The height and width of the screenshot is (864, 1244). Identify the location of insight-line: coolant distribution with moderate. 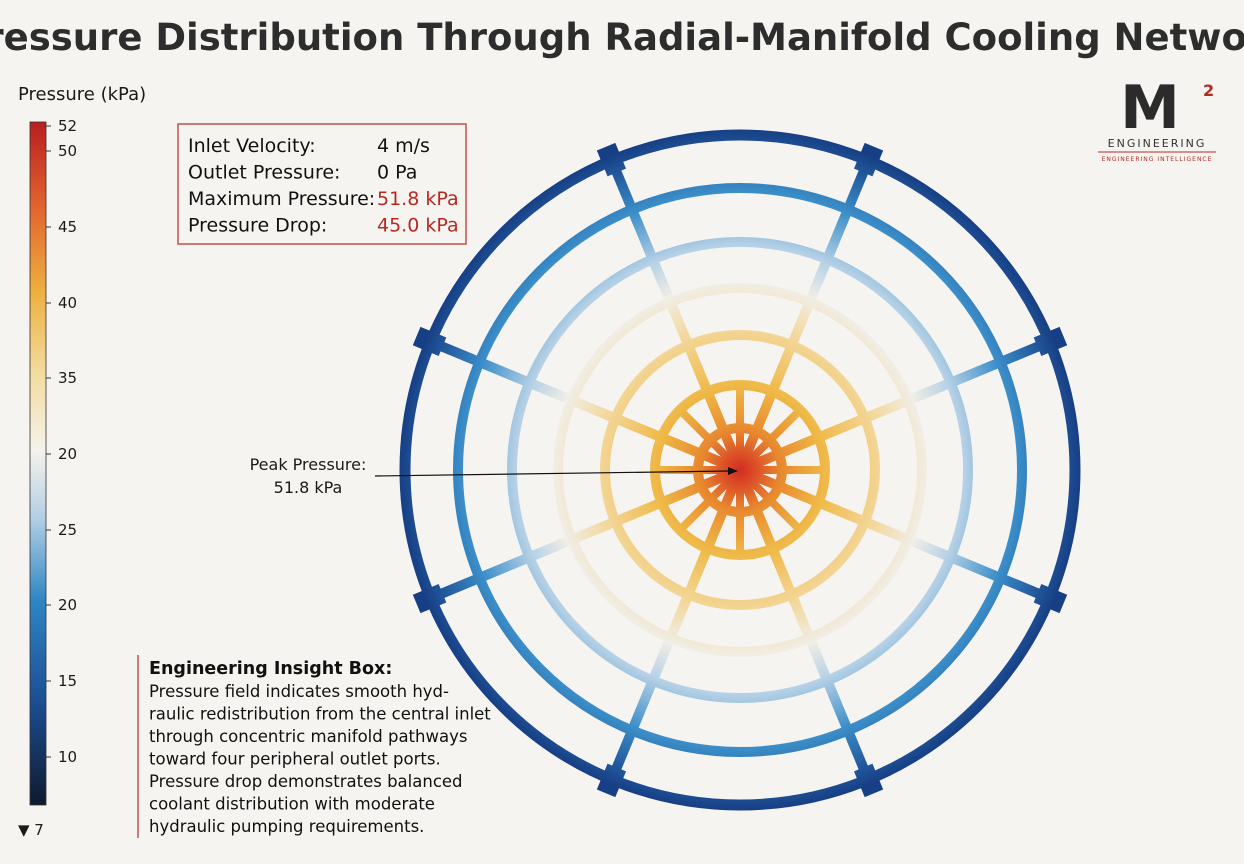
(292, 804).